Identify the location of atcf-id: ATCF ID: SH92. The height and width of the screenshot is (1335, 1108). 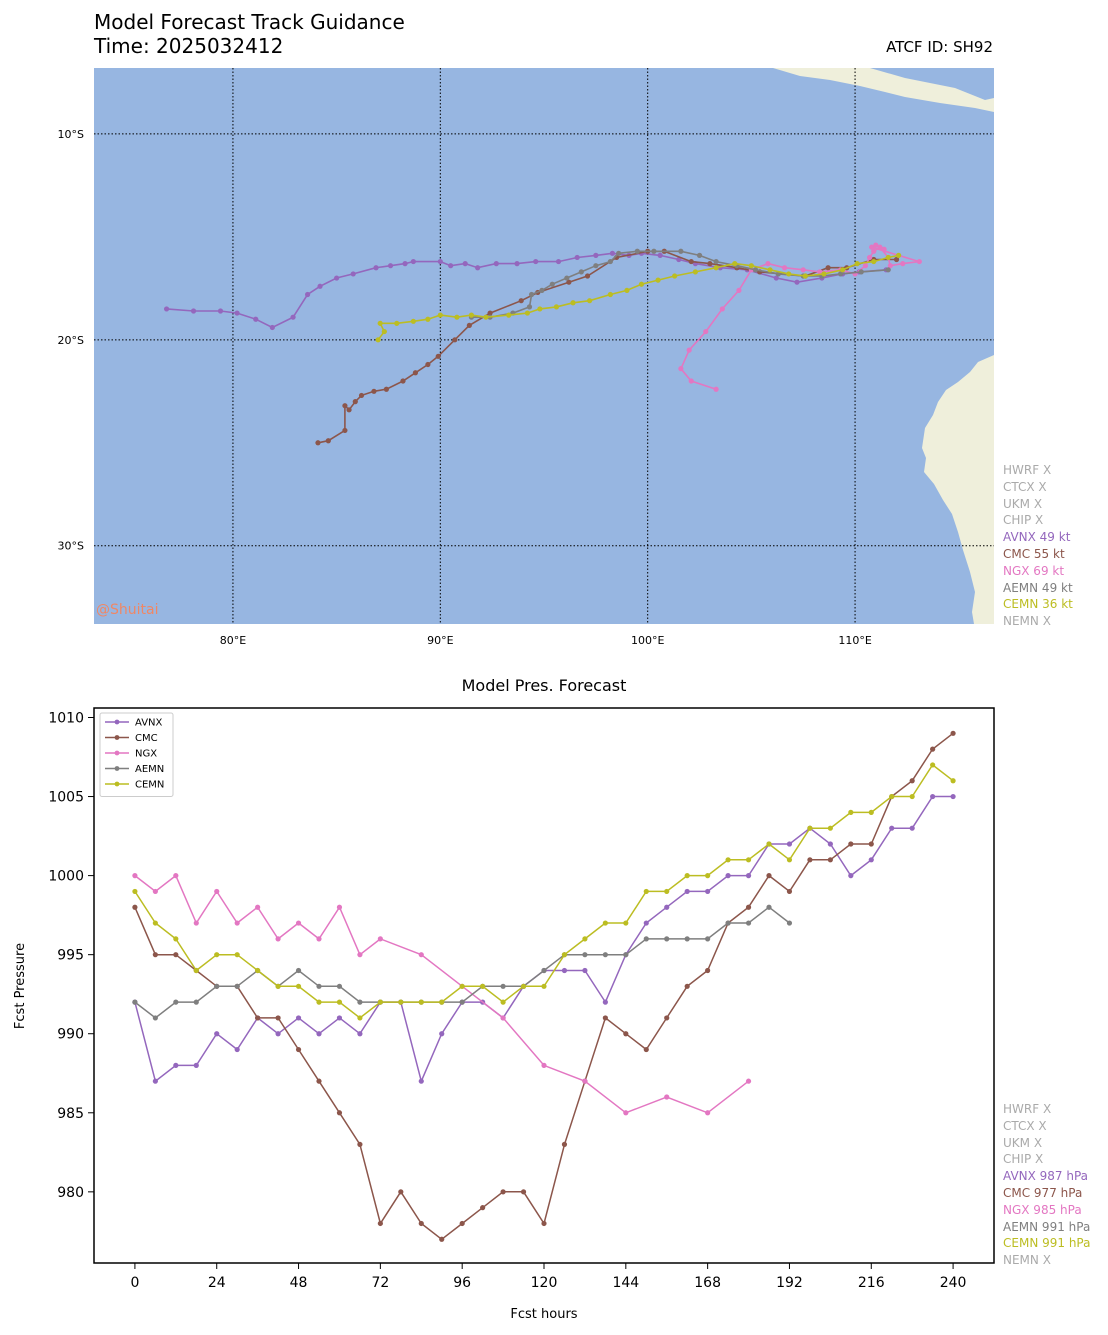
(939, 47).